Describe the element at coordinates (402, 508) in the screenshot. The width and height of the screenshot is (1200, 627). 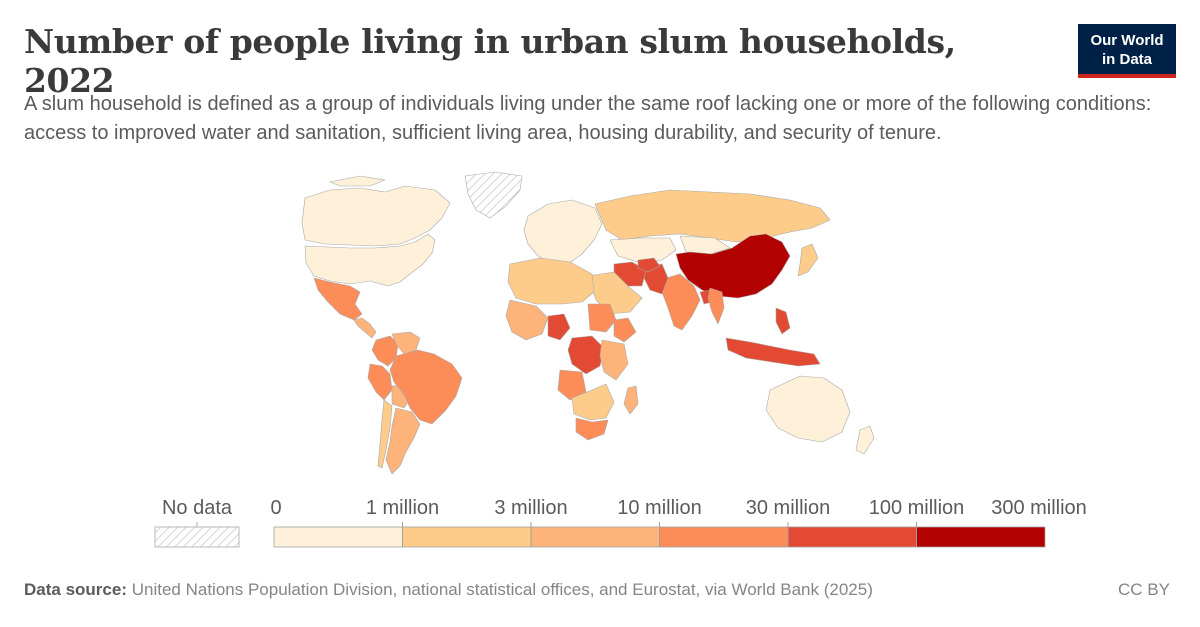
I see `legend-bin-label: 1 million` at that location.